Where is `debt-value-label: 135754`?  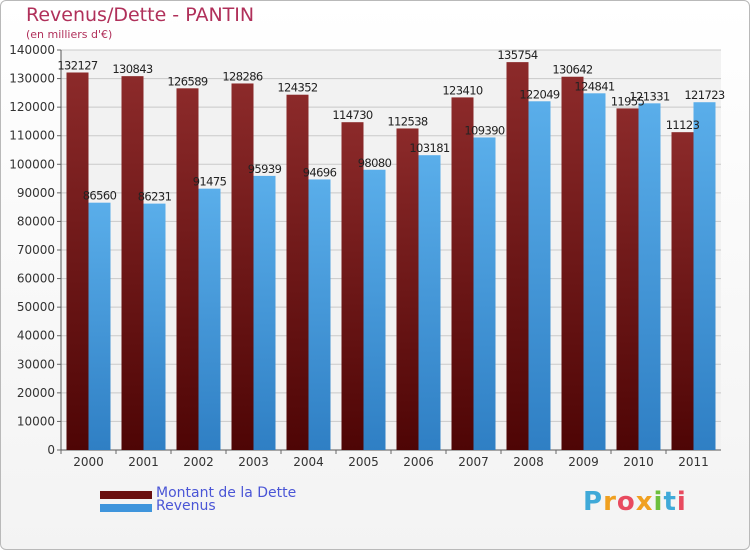 debt-value-label: 135754 is located at coordinates (517, 55).